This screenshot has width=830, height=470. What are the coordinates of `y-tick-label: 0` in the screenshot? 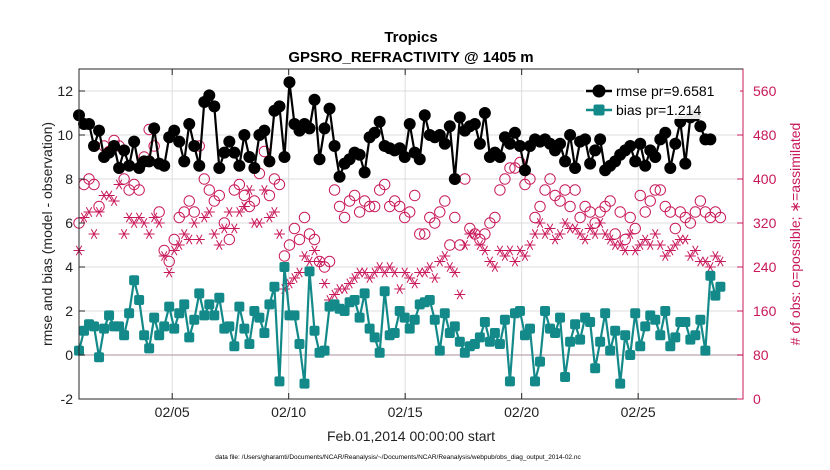 It's located at (69, 355).